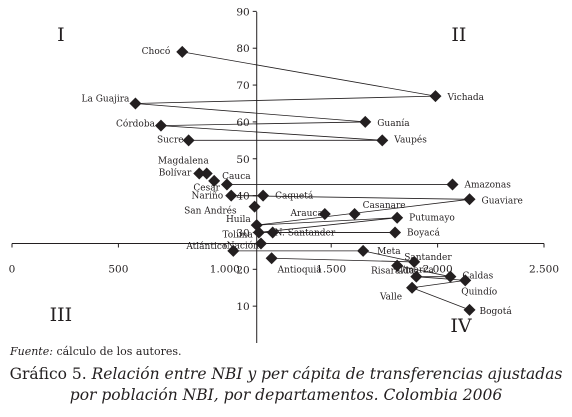  I want to click on point-santander, so click(414, 261).